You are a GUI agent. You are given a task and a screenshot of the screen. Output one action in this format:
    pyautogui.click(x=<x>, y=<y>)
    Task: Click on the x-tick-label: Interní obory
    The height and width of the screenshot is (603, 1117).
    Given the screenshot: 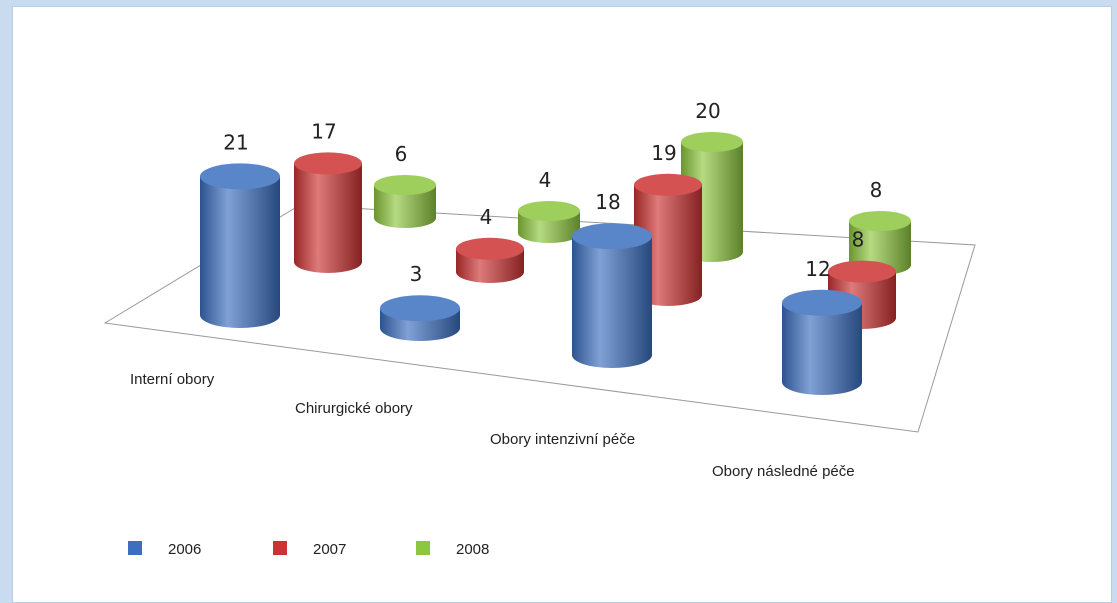 What is the action you would take?
    pyautogui.click(x=172, y=379)
    